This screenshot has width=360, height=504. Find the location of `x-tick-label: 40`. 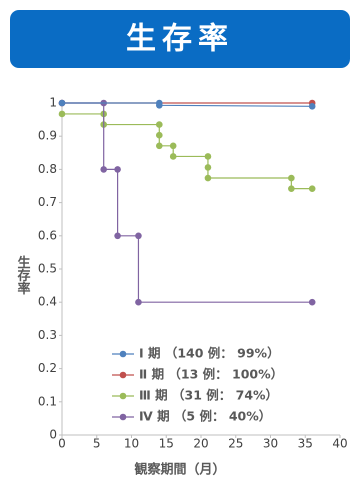

x-tick-label: 40 is located at coordinates (339, 444).